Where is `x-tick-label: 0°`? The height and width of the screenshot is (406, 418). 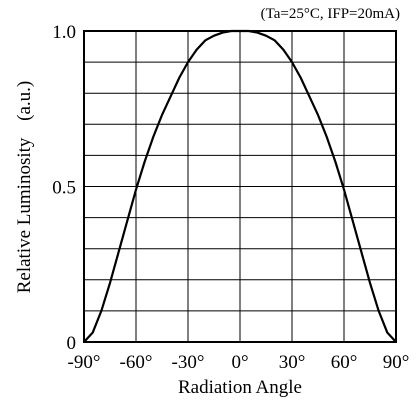 x-tick-label: 0° is located at coordinates (239, 362).